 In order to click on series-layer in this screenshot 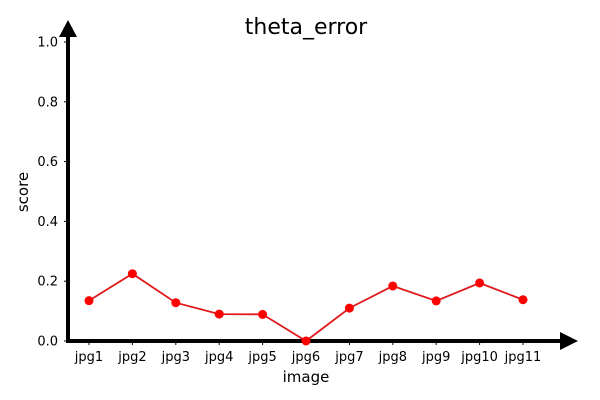, I will do `click(306, 307)`.